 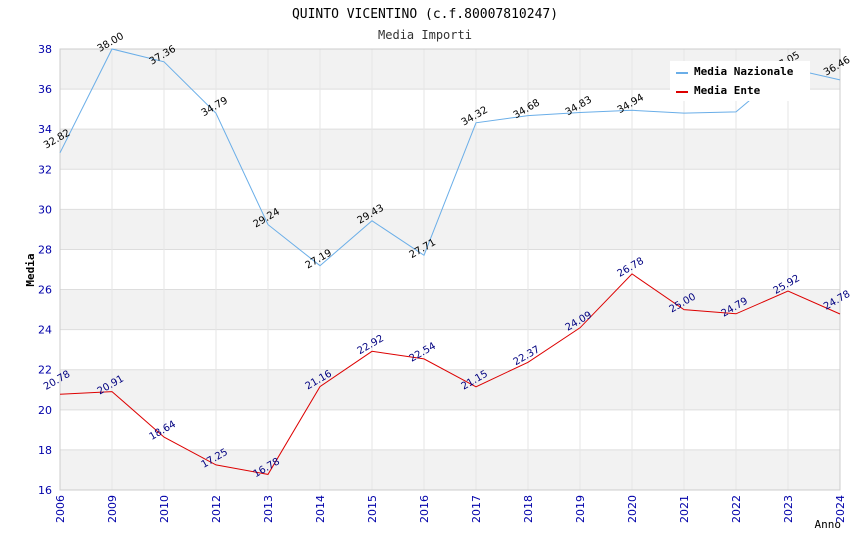 What do you see at coordinates (631, 268) in the screenshot?
I see `data-label: 26.78` at bounding box center [631, 268].